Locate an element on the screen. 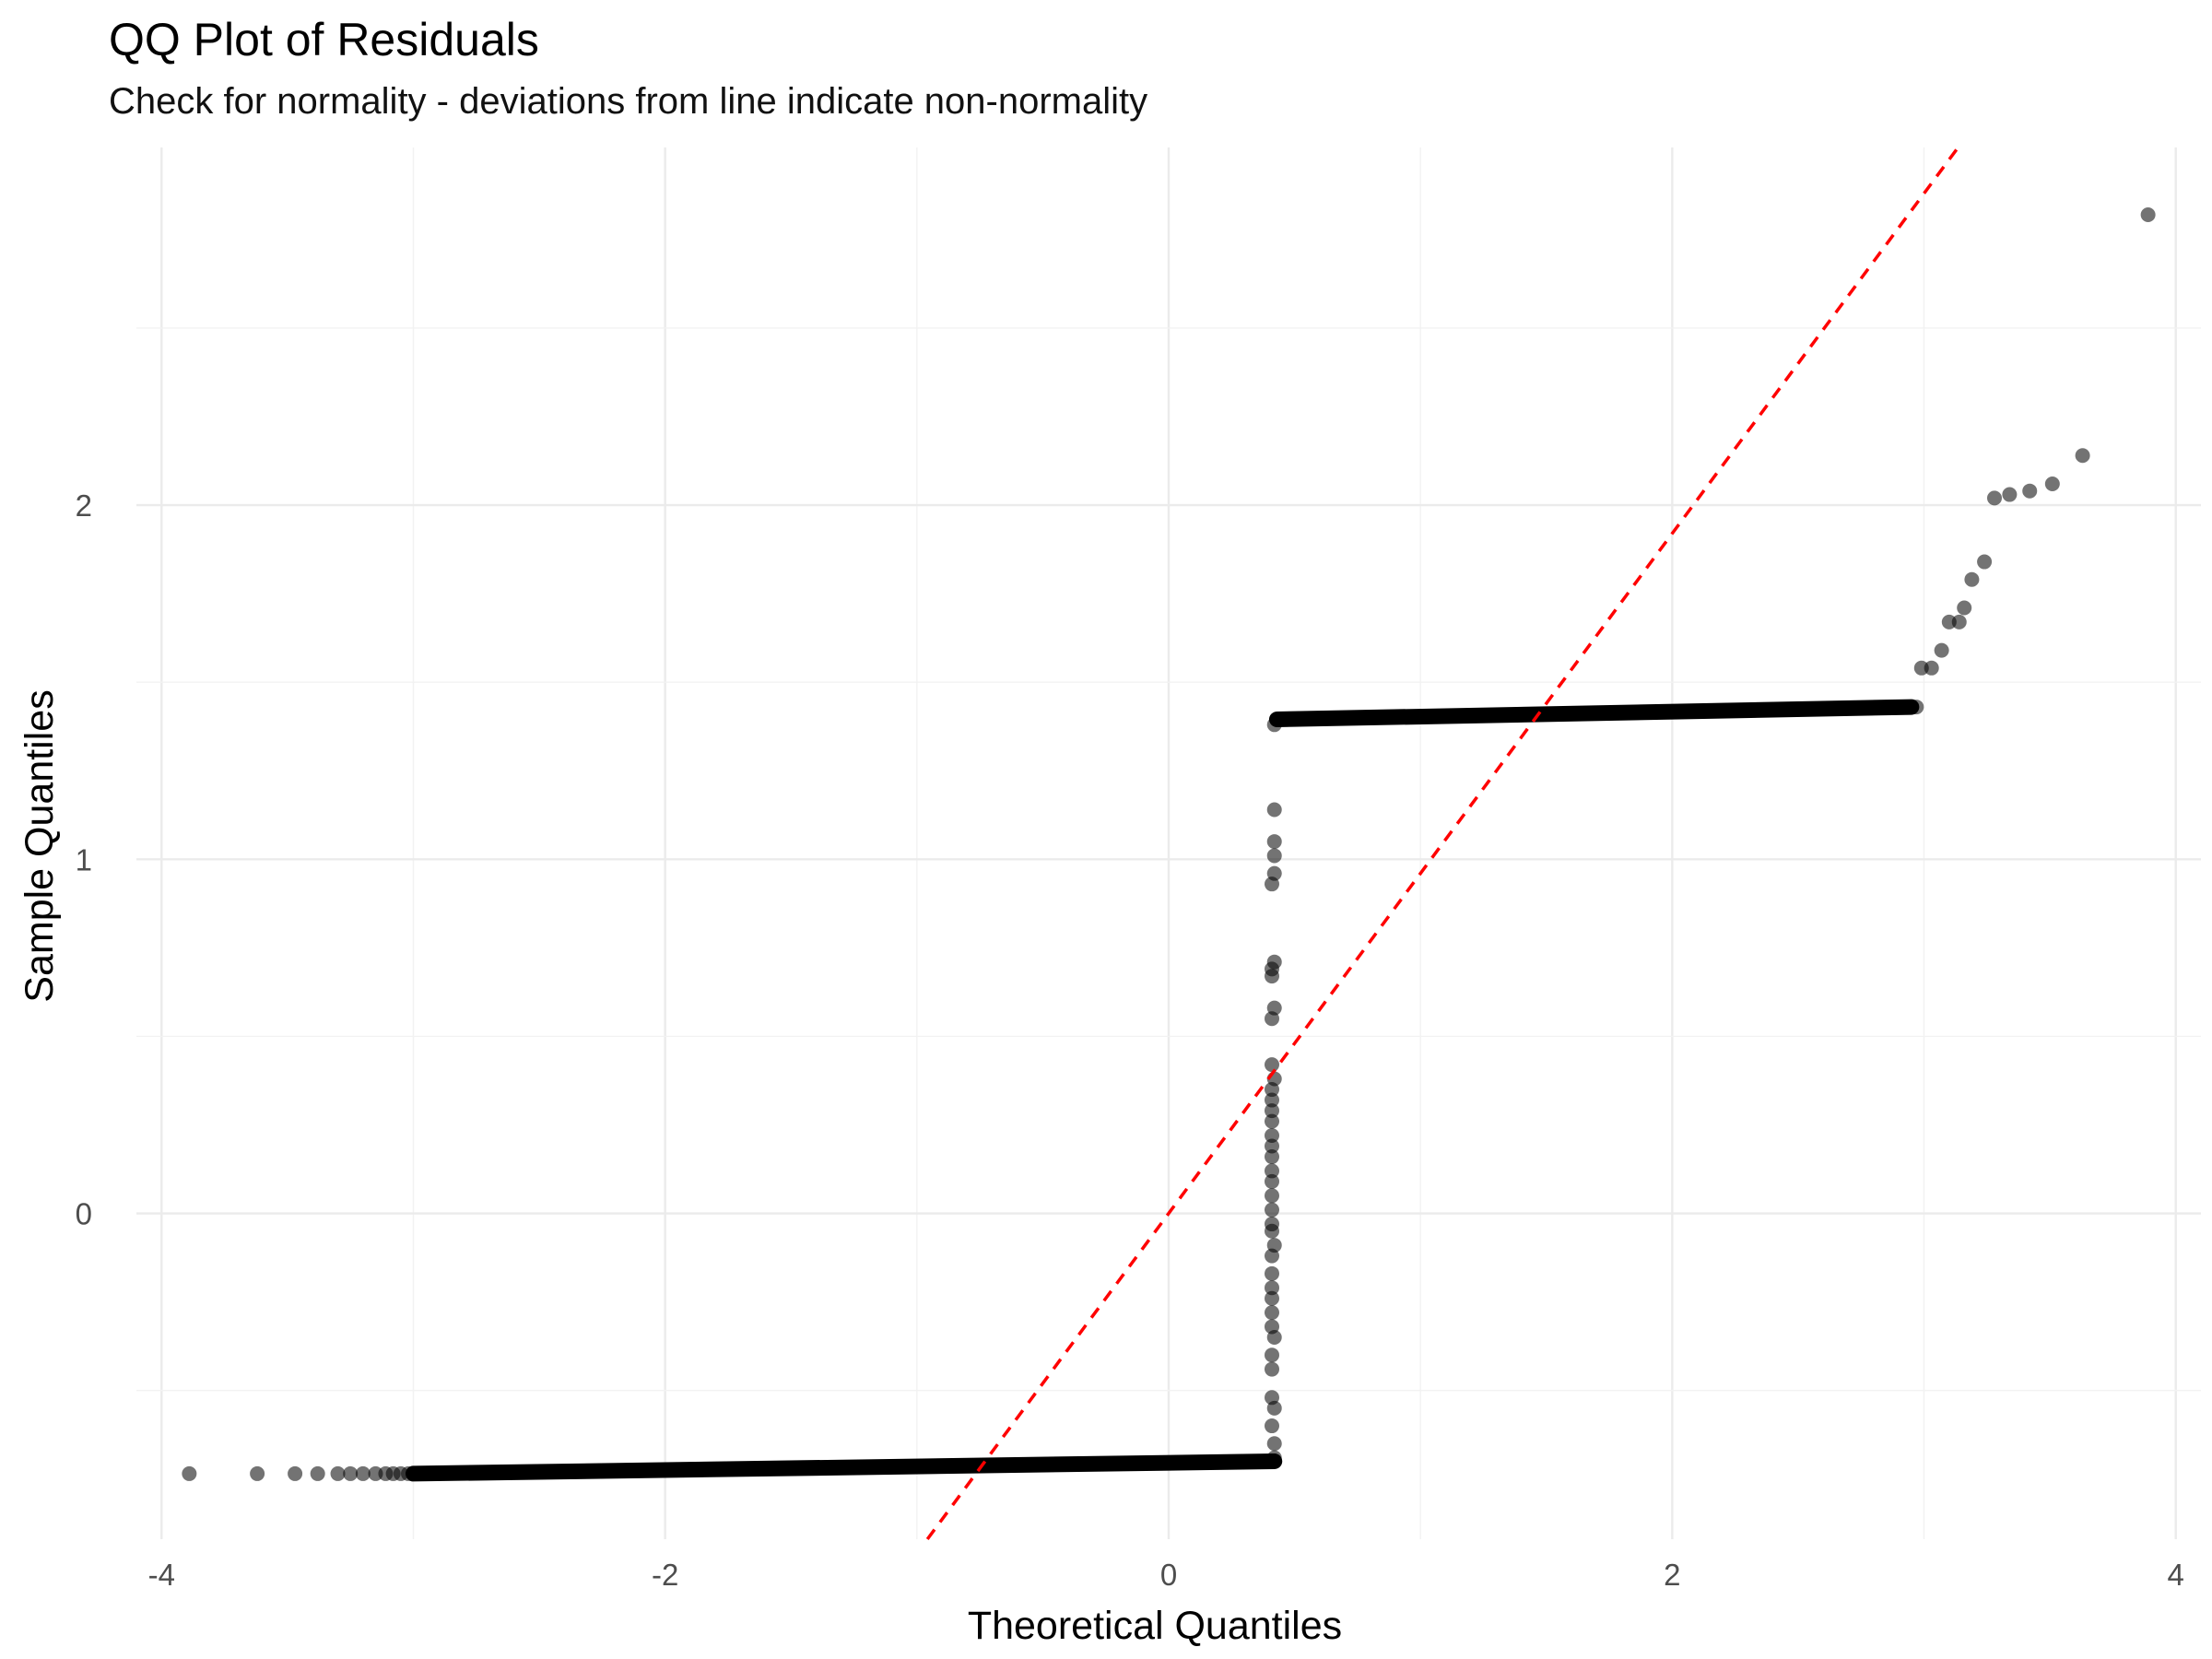 Image resolution: width=2212 pixels, height=1659 pixels. chart-title: QQ Plot of Residuals is located at coordinates (324, 39).